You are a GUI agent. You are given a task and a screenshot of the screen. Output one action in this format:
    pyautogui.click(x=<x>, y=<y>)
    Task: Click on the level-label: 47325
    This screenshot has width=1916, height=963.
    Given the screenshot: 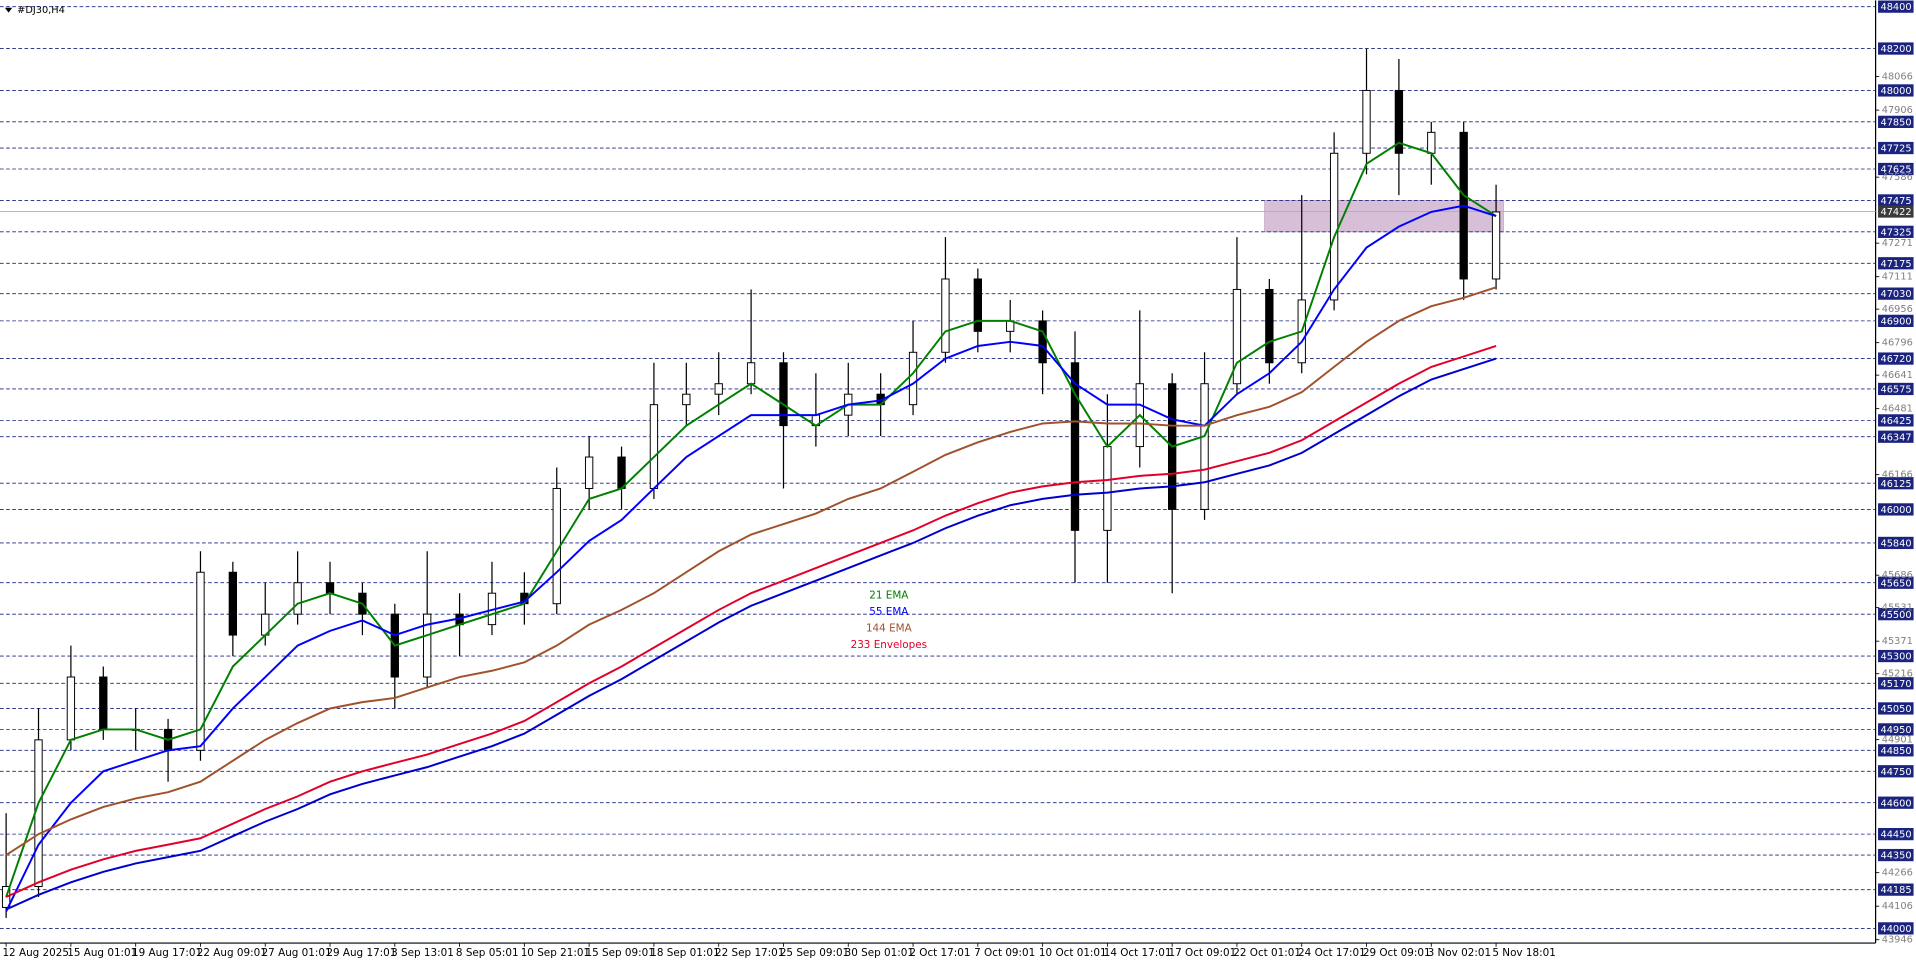 What is the action you would take?
    pyautogui.click(x=1895, y=232)
    